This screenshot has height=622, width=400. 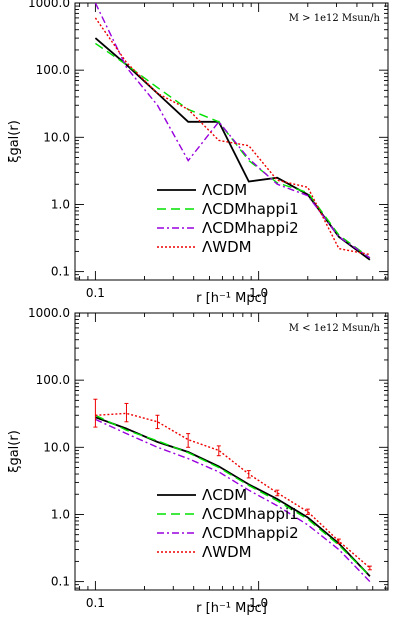 I want to click on panel-annotation: M < 1e12 Msun/h, so click(x=335, y=328).